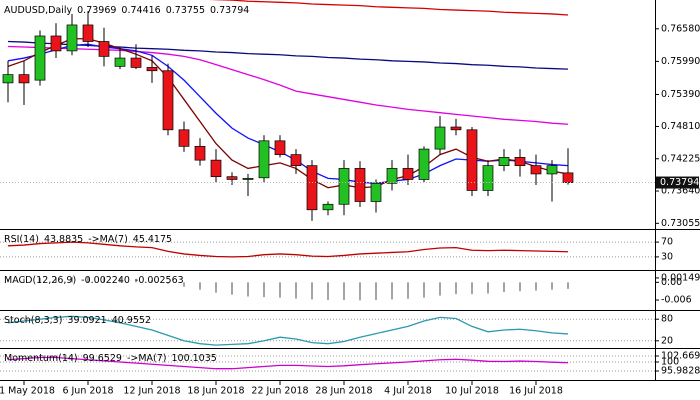  What do you see at coordinates (472, 391) in the screenshot?
I see `x-tick-label: 10 Jul 2018` at bounding box center [472, 391].